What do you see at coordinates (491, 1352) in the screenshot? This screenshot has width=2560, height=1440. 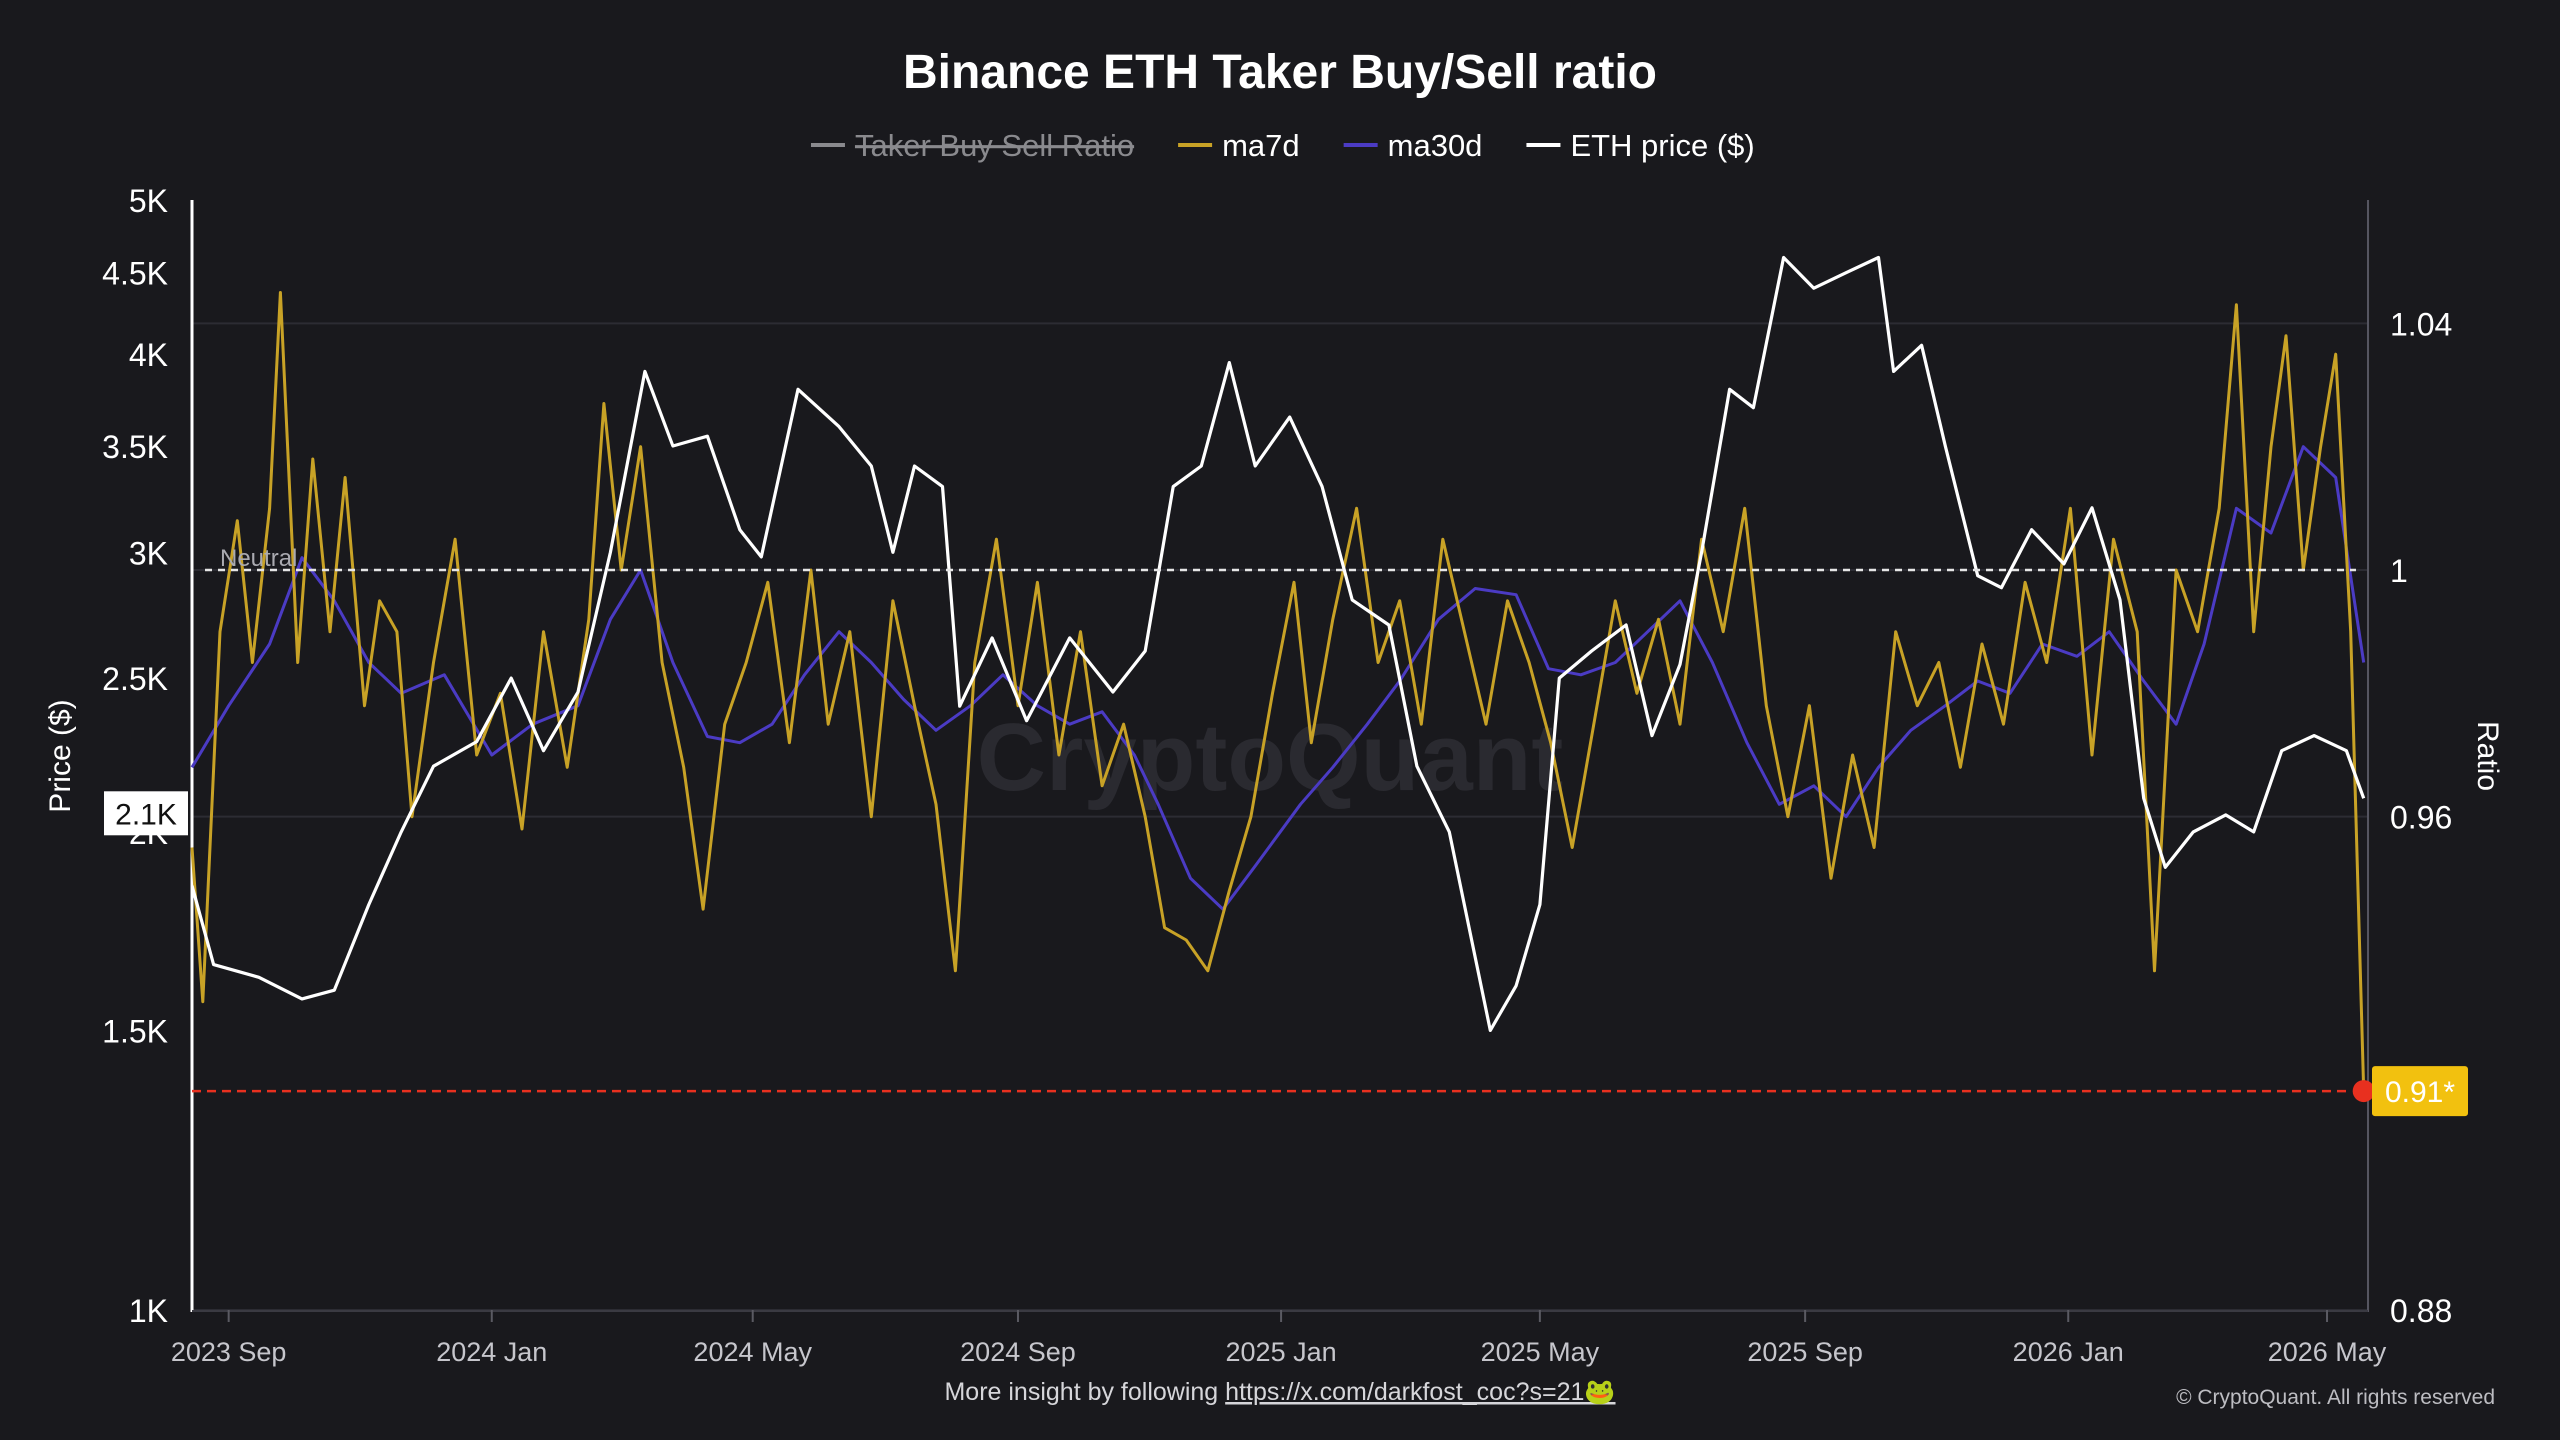 I see `x-tick-label: 2024 Jan` at bounding box center [491, 1352].